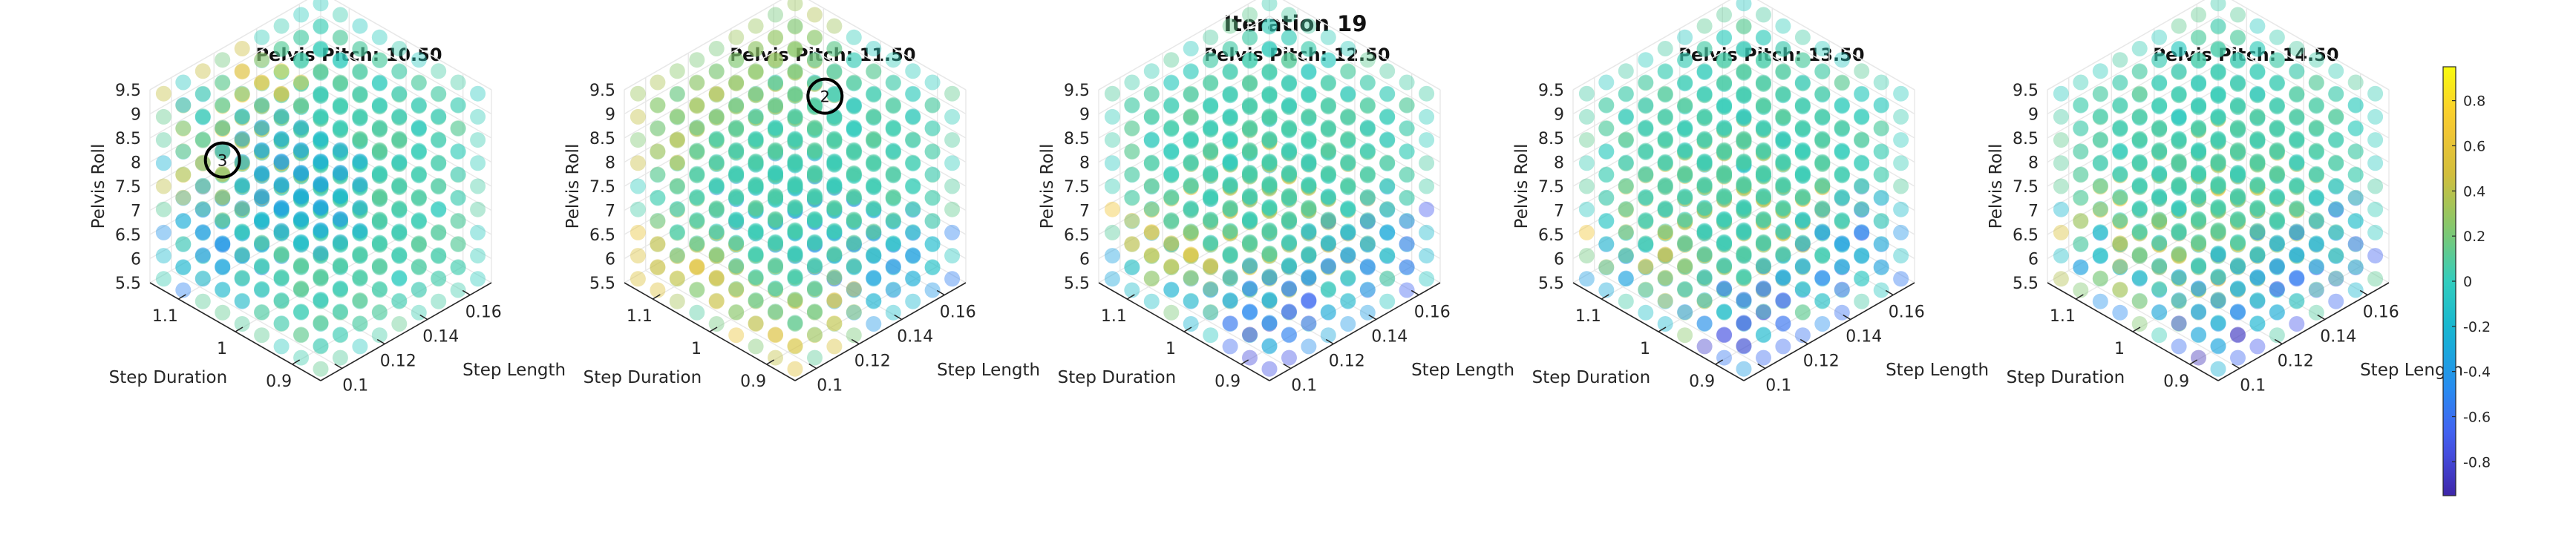 The image size is (2576, 558). Describe the element at coordinates (958, 312) in the screenshot. I see `x-tick-label: 0.16` at that location.